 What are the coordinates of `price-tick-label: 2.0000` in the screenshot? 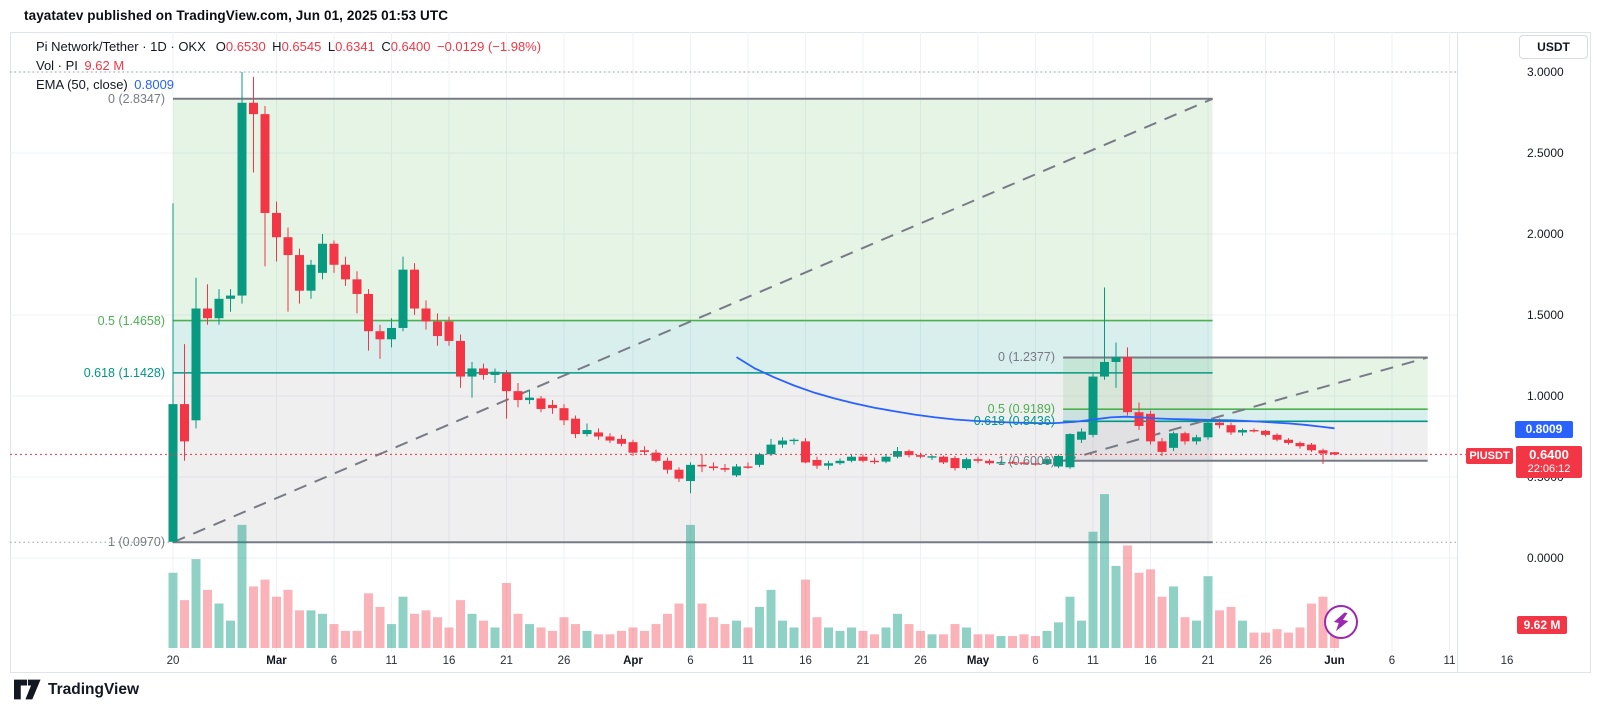 It's located at (1545, 234).